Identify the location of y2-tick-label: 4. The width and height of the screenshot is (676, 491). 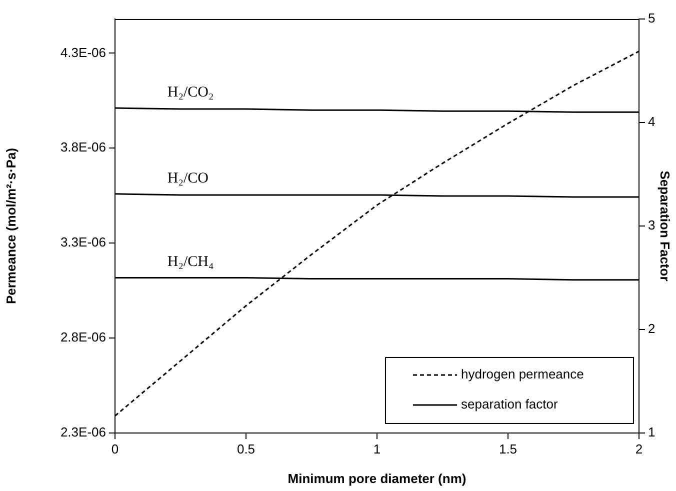
(652, 122).